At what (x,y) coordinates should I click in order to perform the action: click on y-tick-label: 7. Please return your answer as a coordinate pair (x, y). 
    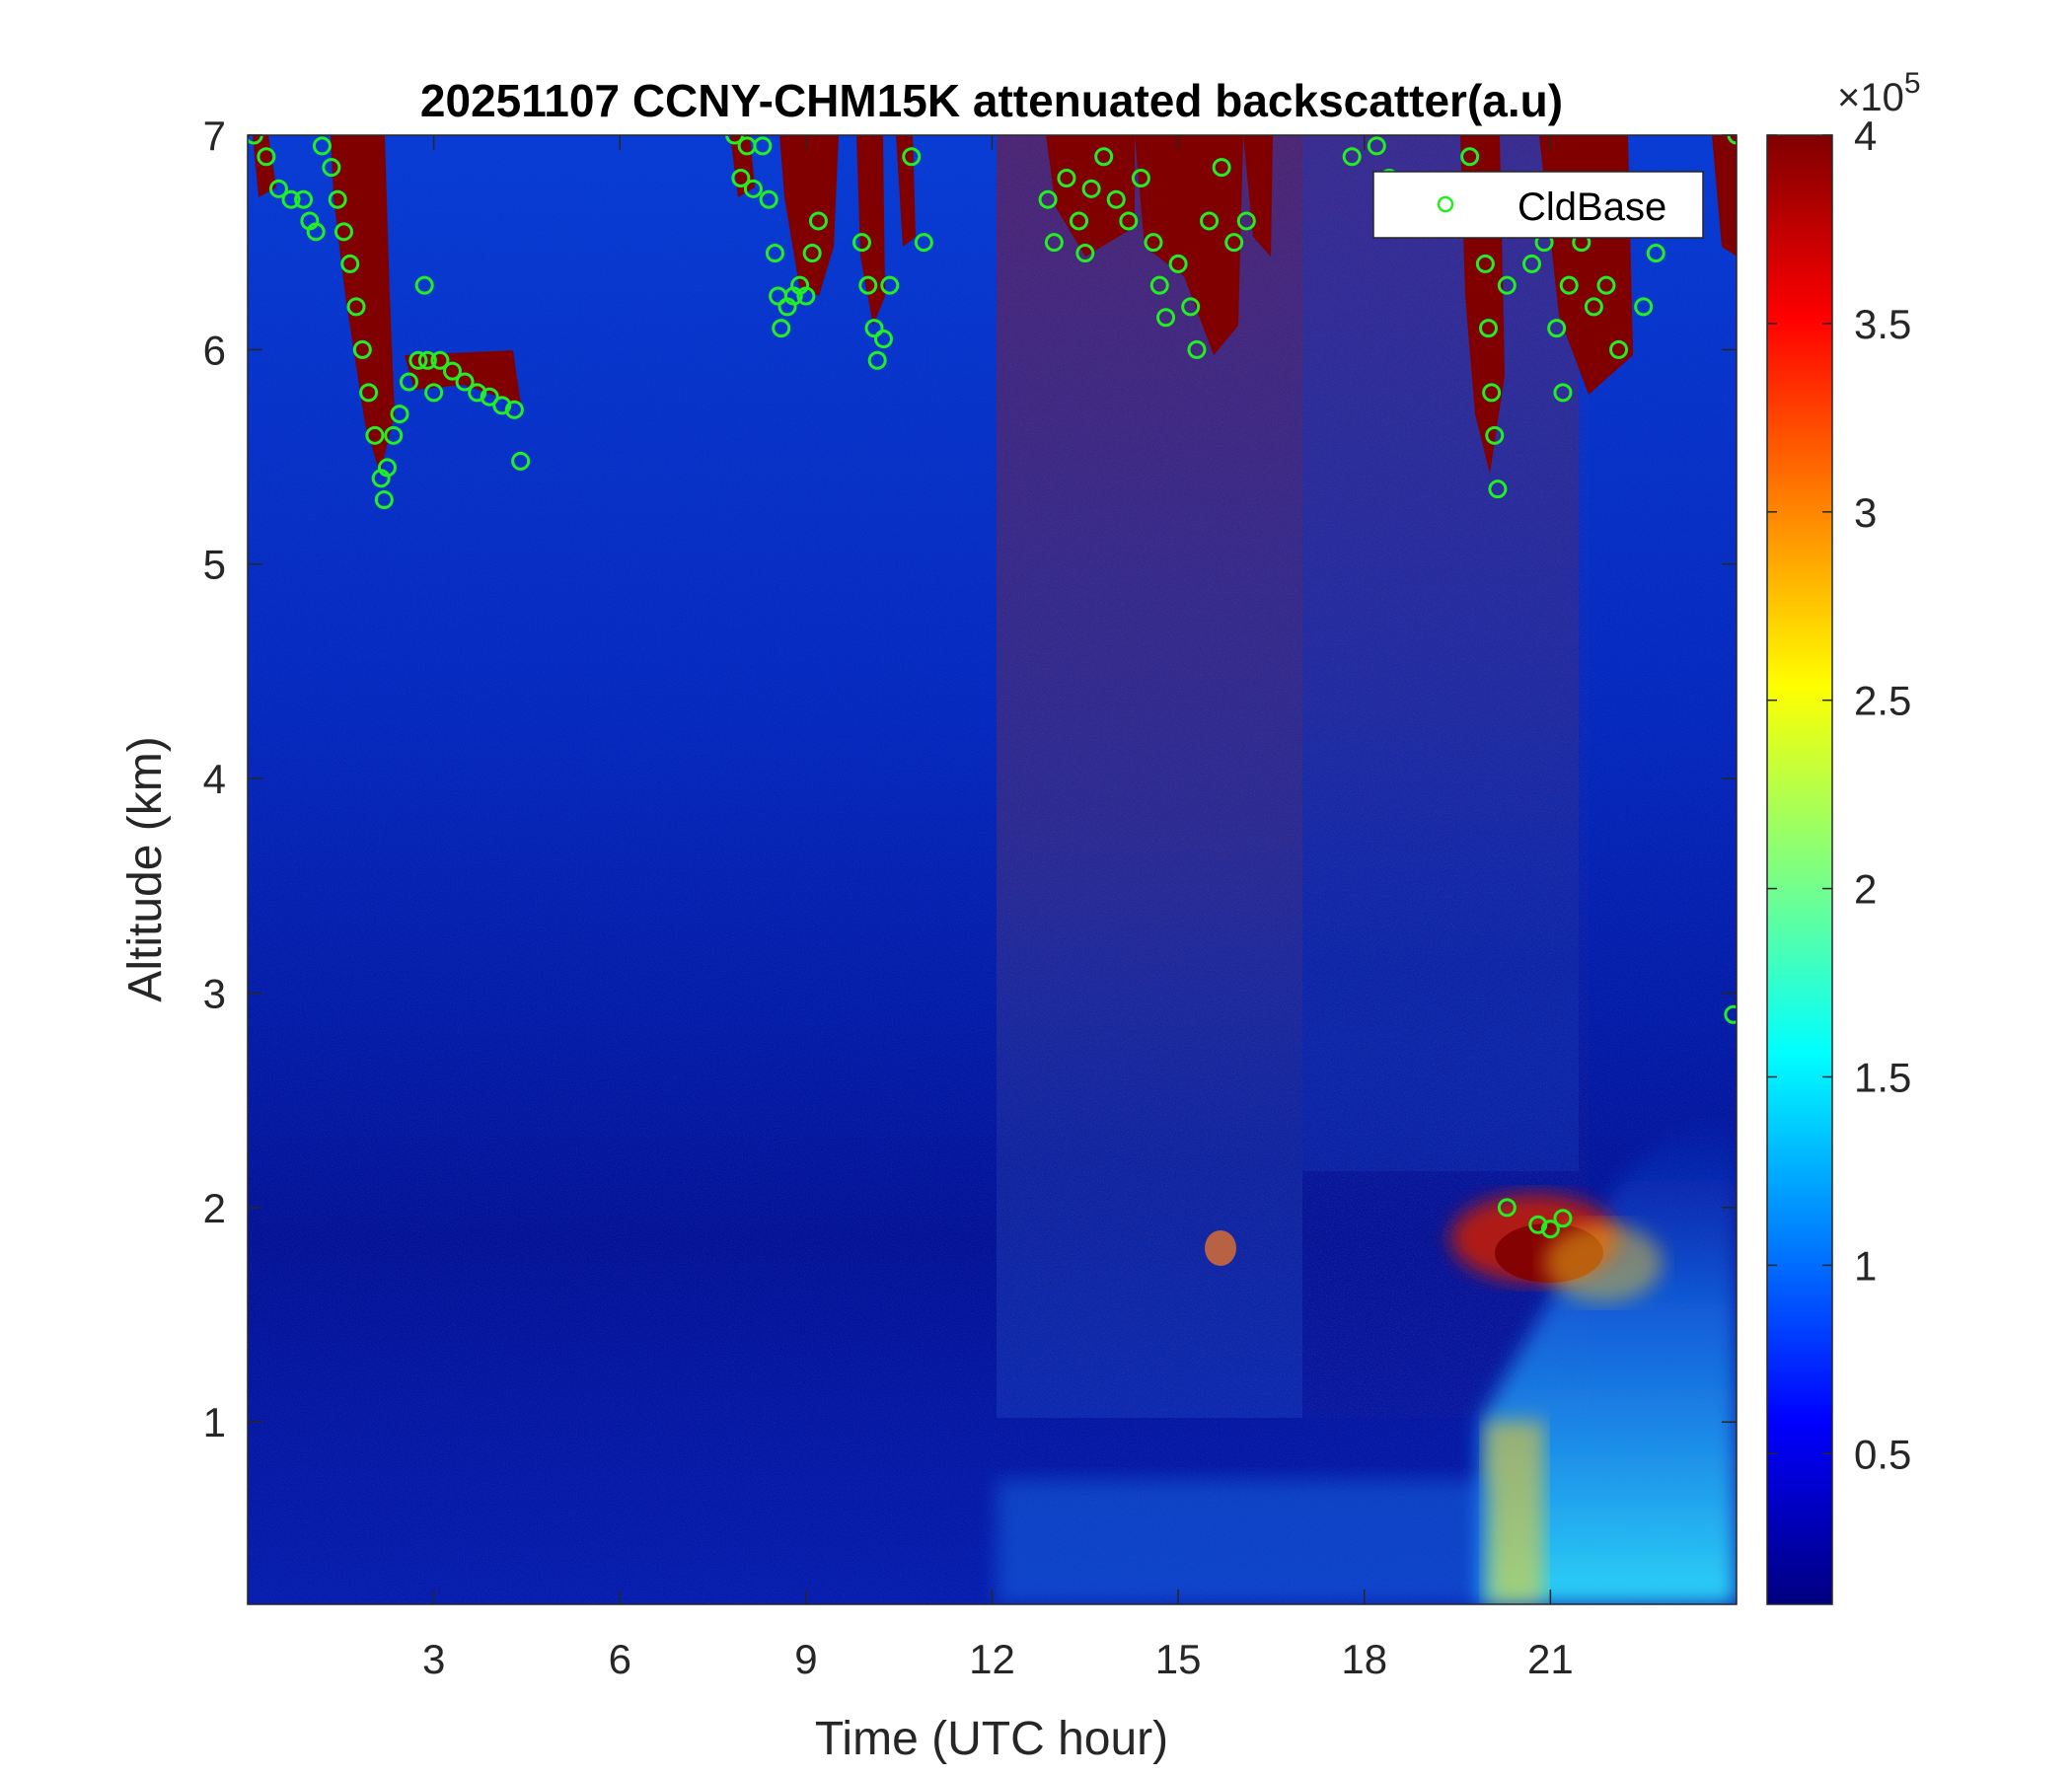
    Looking at the image, I should click on (215, 136).